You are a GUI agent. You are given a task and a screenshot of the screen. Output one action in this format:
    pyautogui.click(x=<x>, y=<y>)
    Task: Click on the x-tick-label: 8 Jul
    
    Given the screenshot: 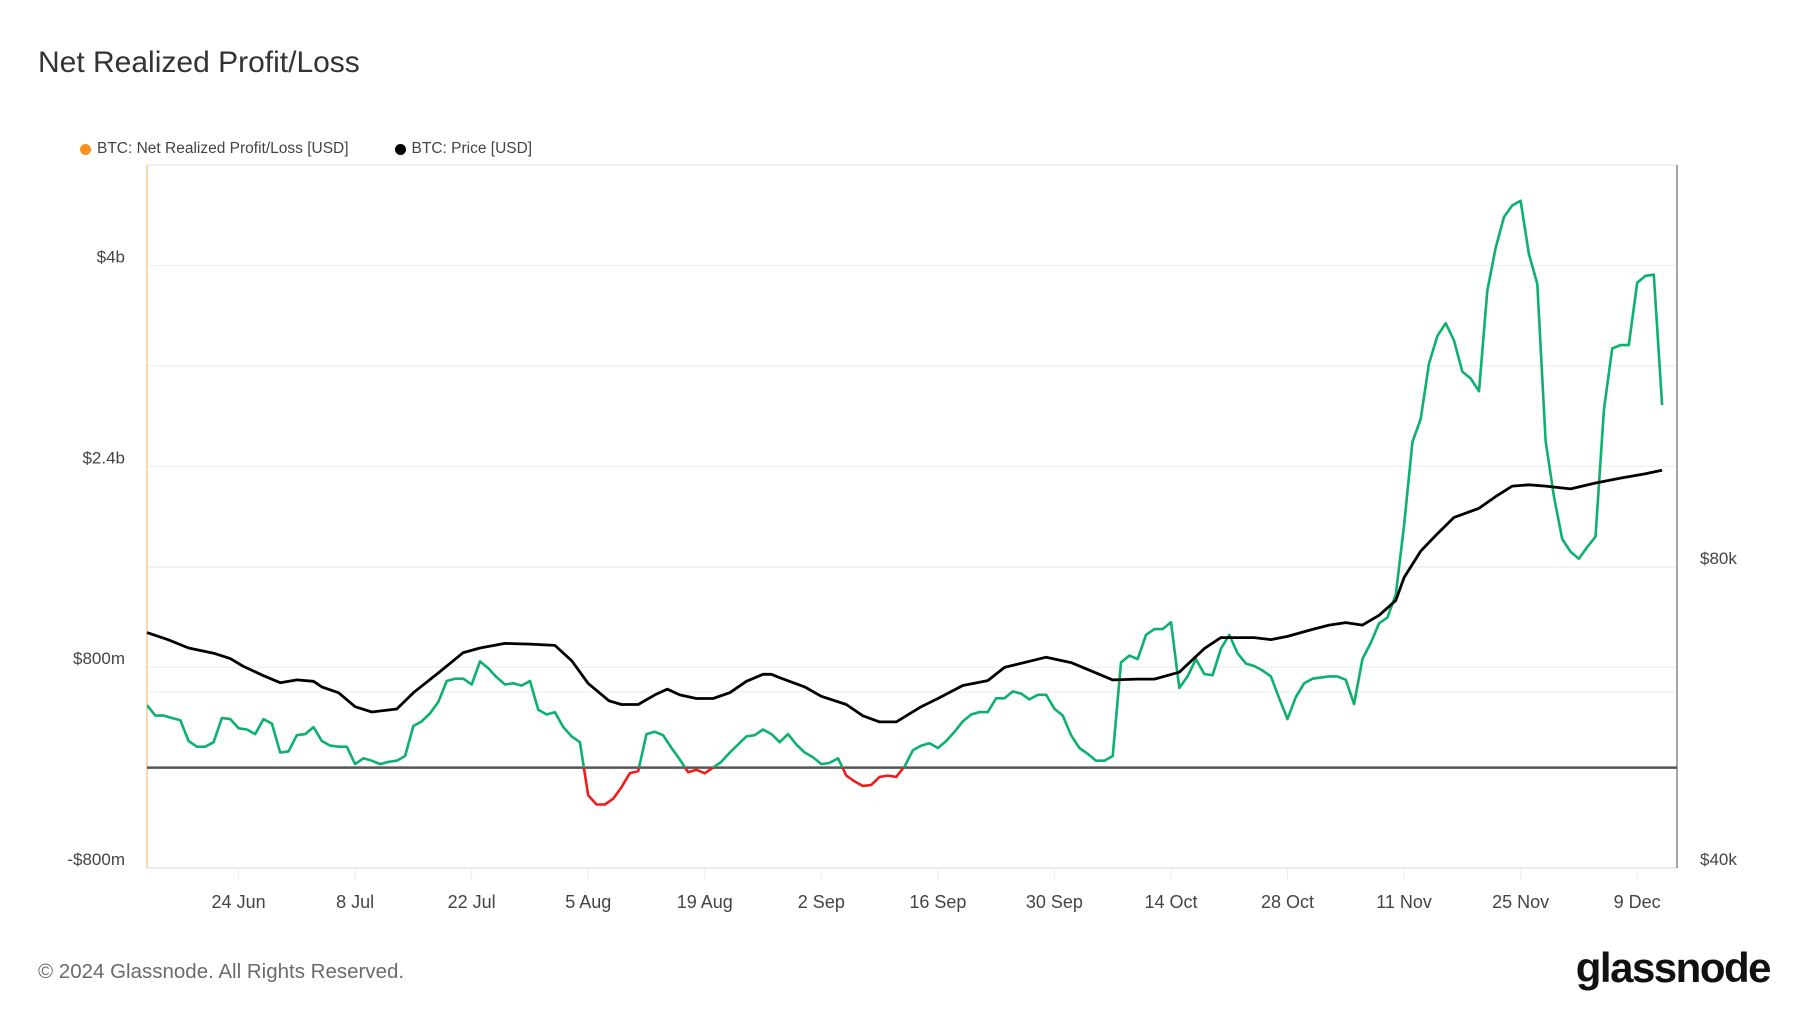 What is the action you would take?
    pyautogui.click(x=355, y=902)
    